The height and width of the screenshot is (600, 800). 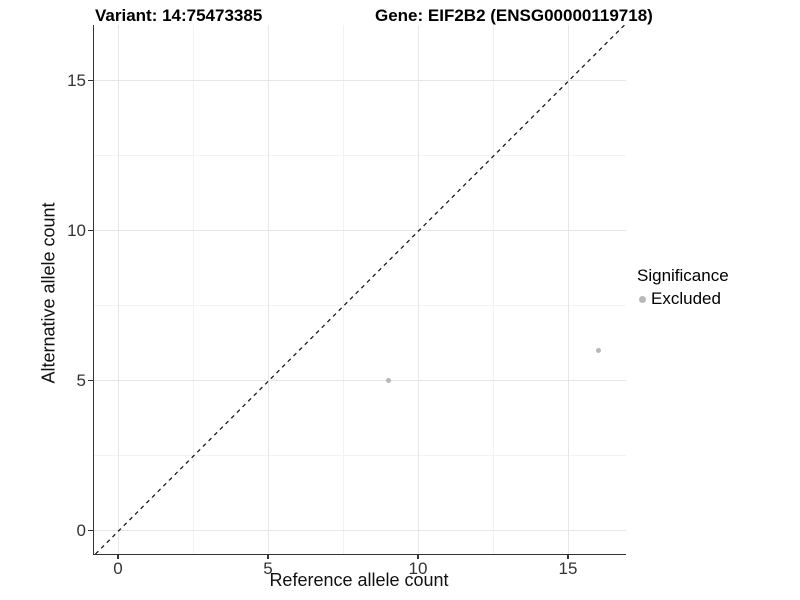 I want to click on y-tick-label: 5, so click(x=81, y=380).